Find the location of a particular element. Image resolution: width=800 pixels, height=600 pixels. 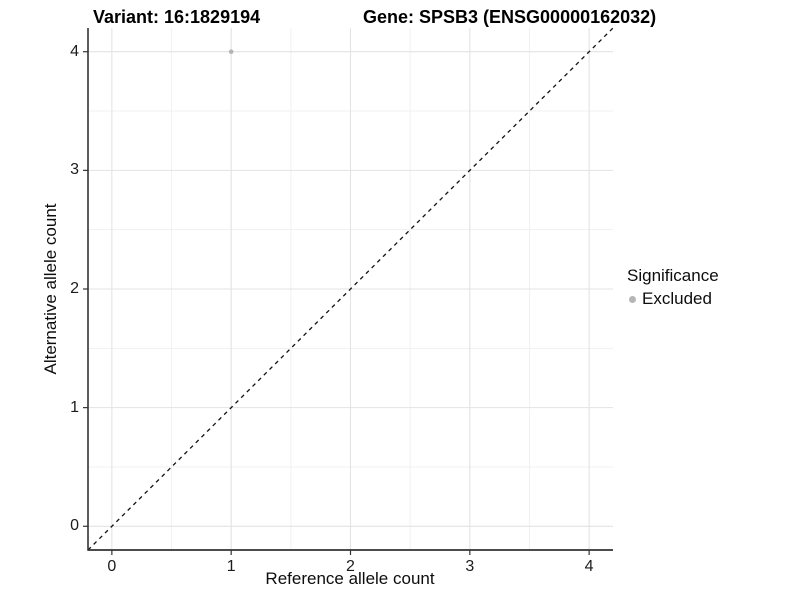

x-tick-label: 1 is located at coordinates (231, 566).